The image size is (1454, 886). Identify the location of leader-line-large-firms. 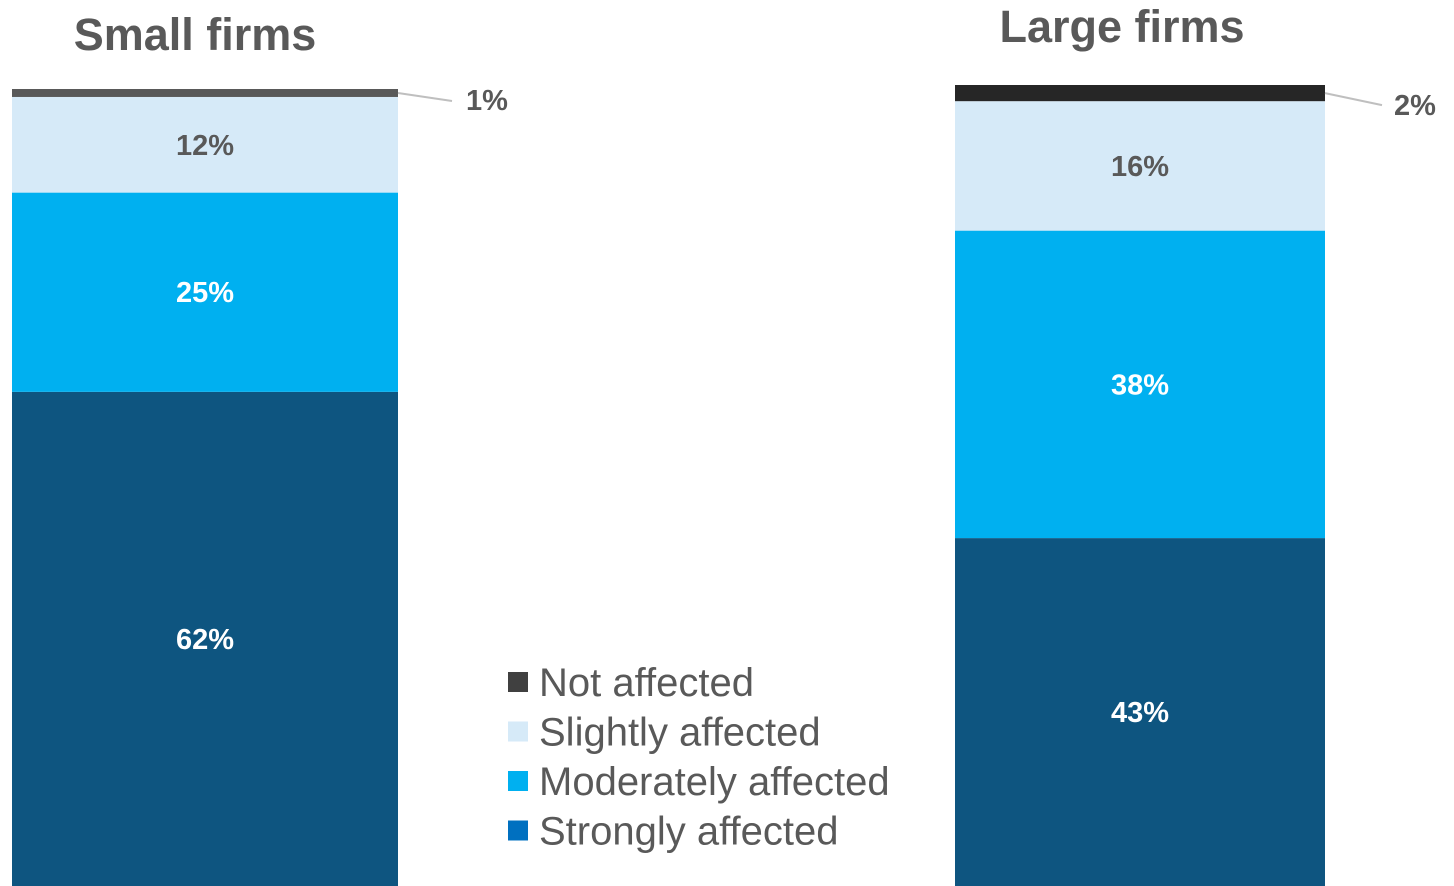
(1353, 99).